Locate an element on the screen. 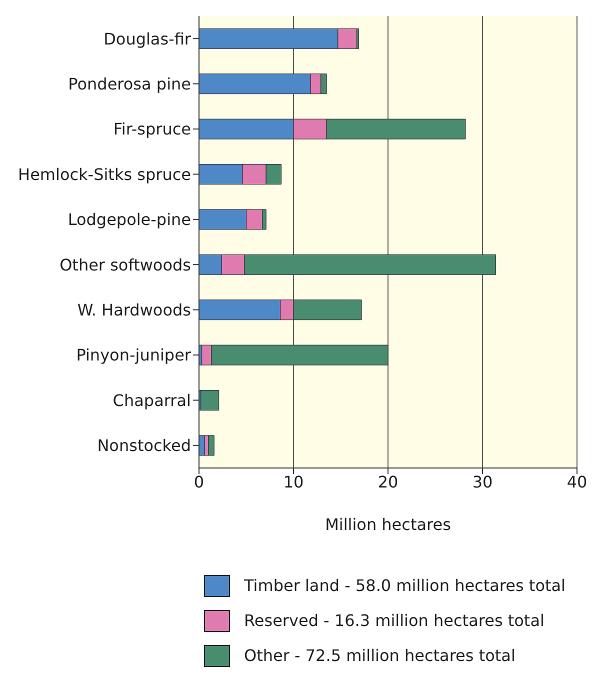 This screenshot has height=675, width=594. y-tick-label: Douglas-fir is located at coordinates (148, 38).